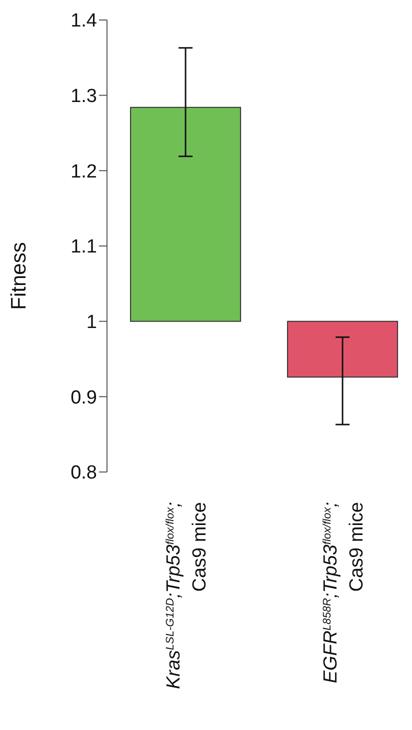 The height and width of the screenshot is (730, 412). I want to click on y-tick-label: 1, so click(91, 323).